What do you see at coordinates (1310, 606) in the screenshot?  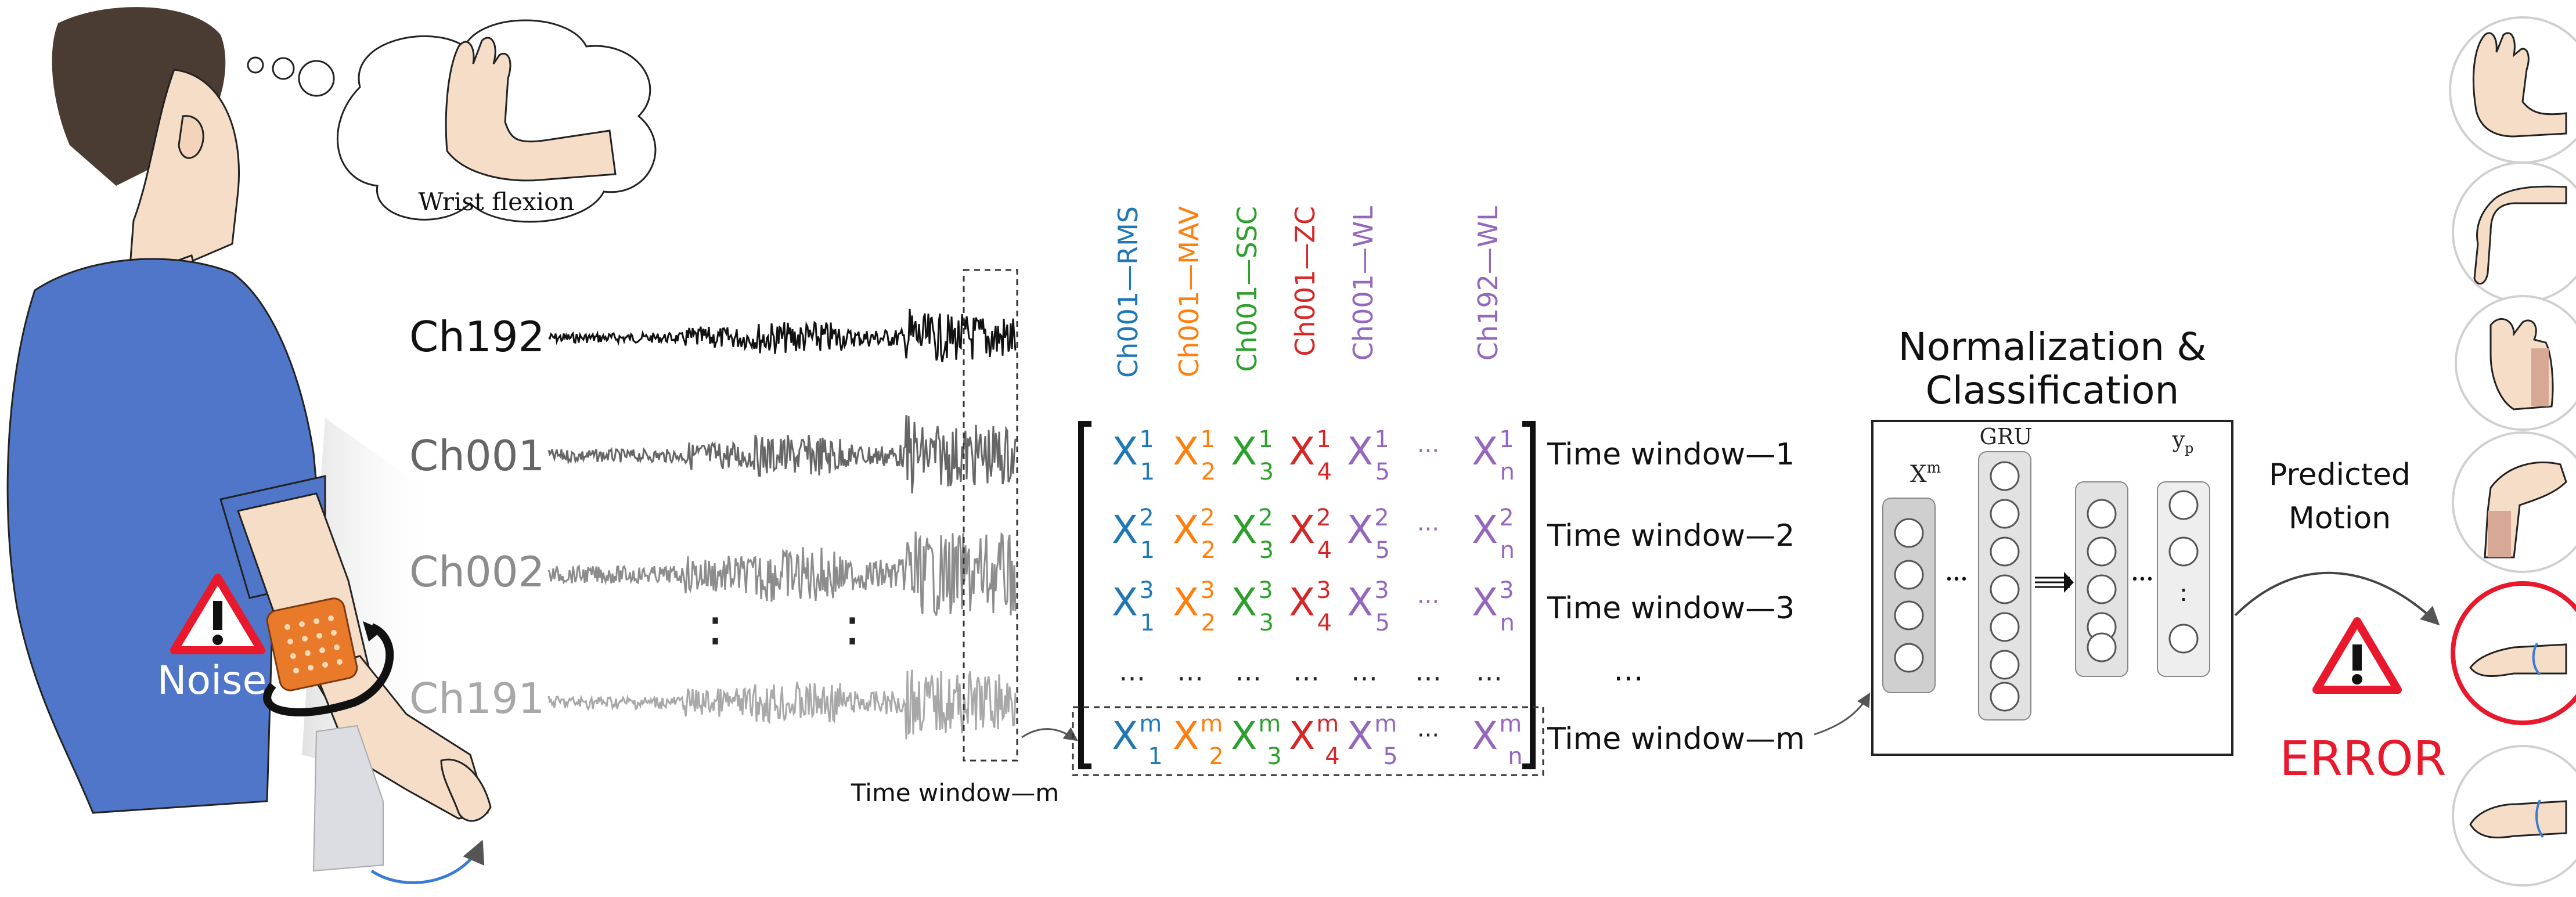 I see `matrix-cell: X3 4` at bounding box center [1310, 606].